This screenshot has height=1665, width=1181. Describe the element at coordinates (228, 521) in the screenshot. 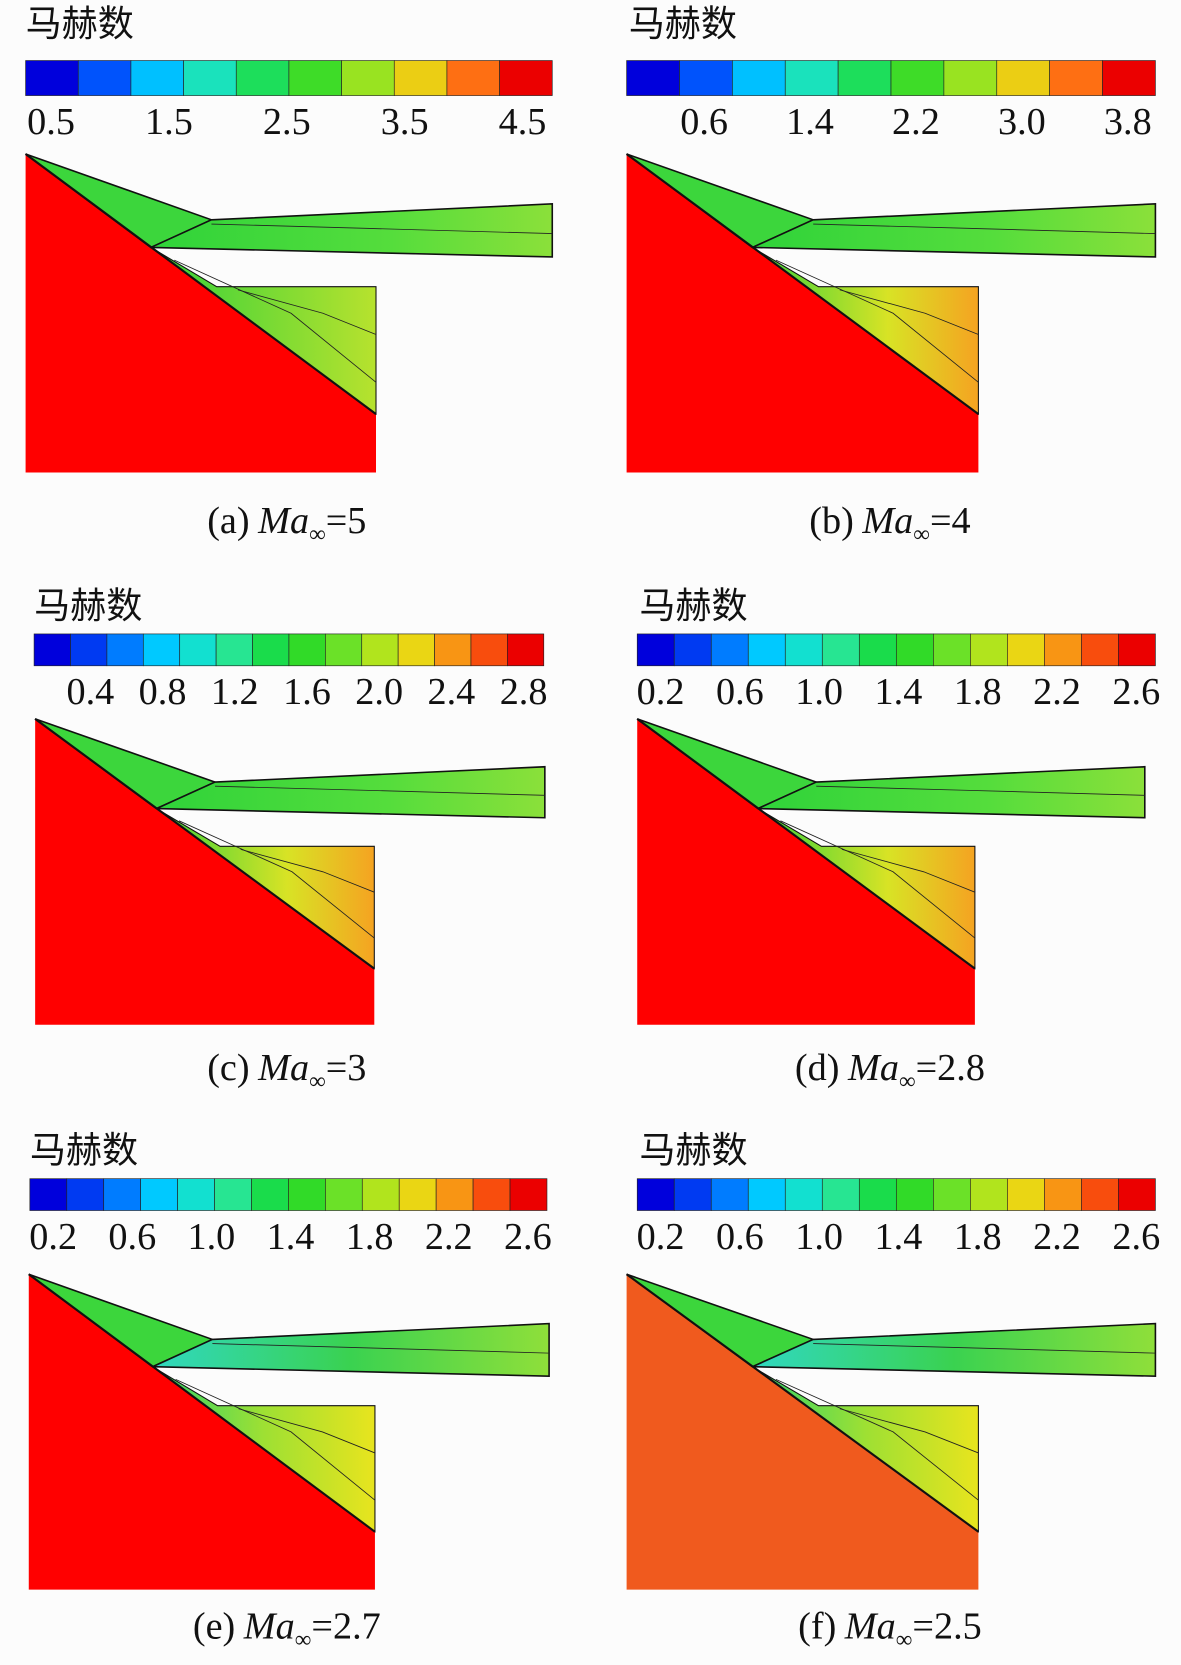

I see `caption-label: (a)` at that location.